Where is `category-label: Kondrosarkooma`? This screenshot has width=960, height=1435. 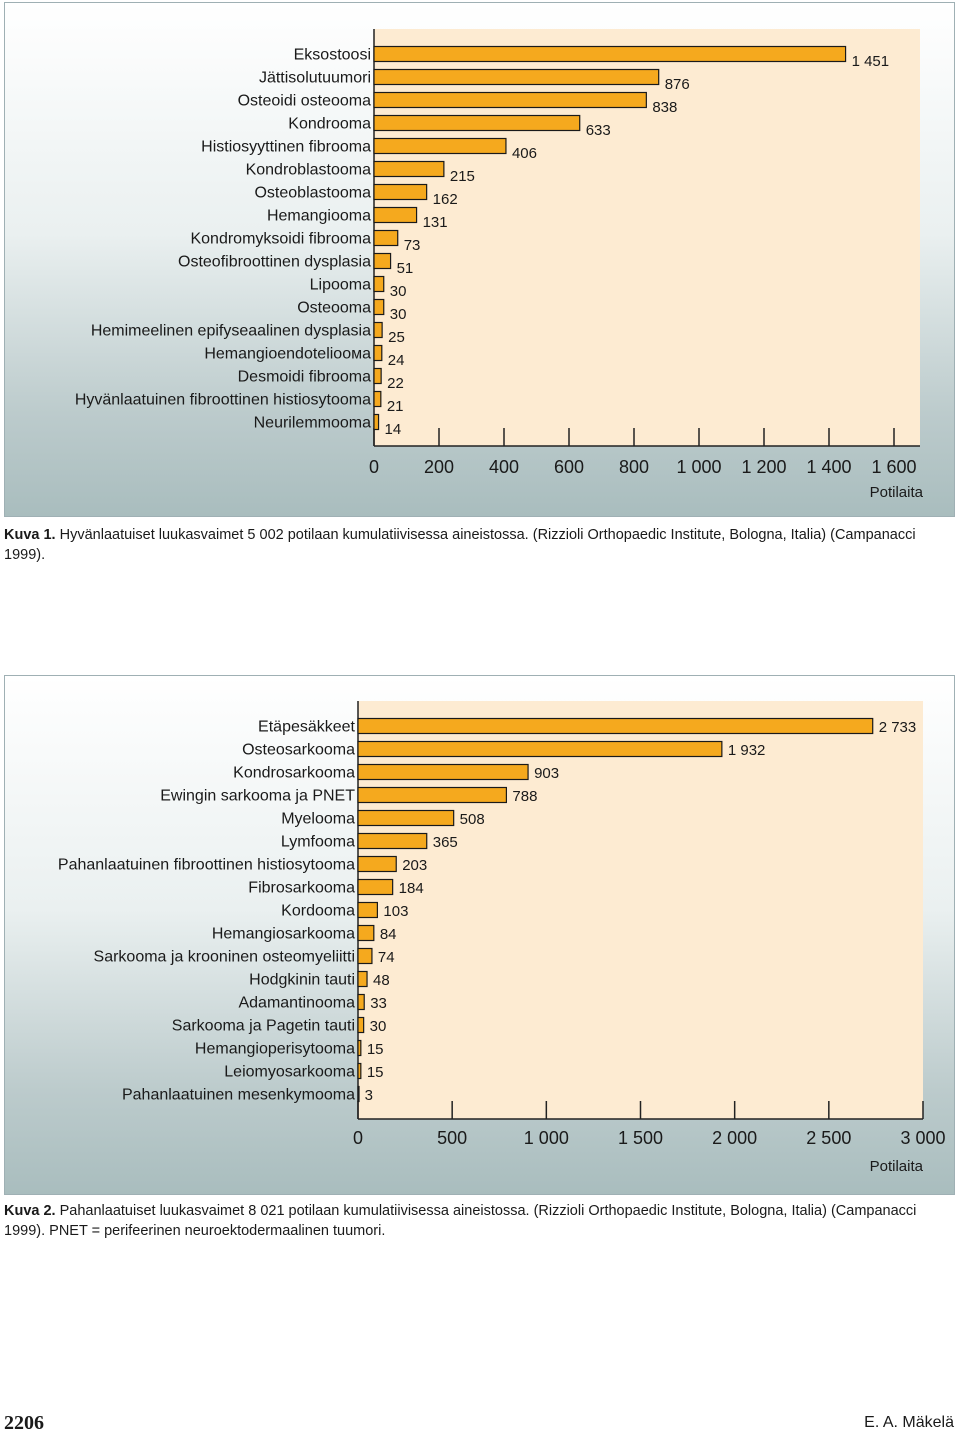 category-label: Kondrosarkooma is located at coordinates (294, 773).